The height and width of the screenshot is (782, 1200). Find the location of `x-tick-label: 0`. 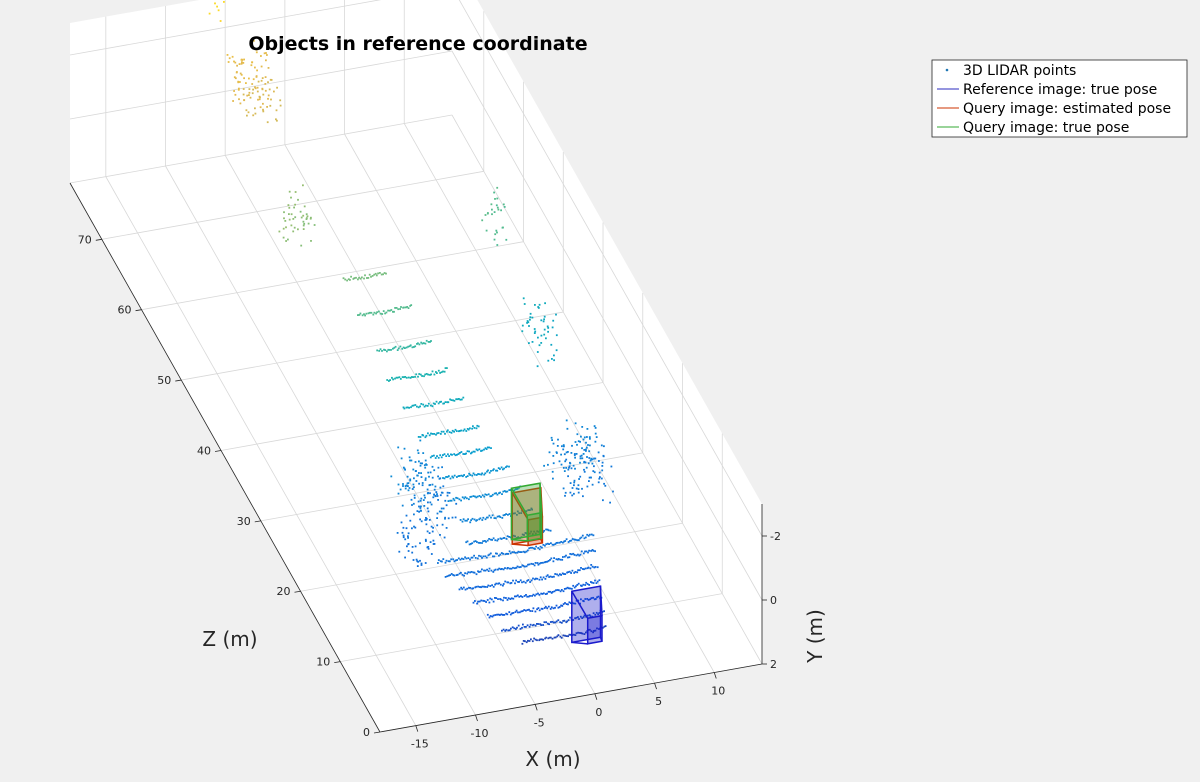

x-tick-label: 0 is located at coordinates (598, 712).